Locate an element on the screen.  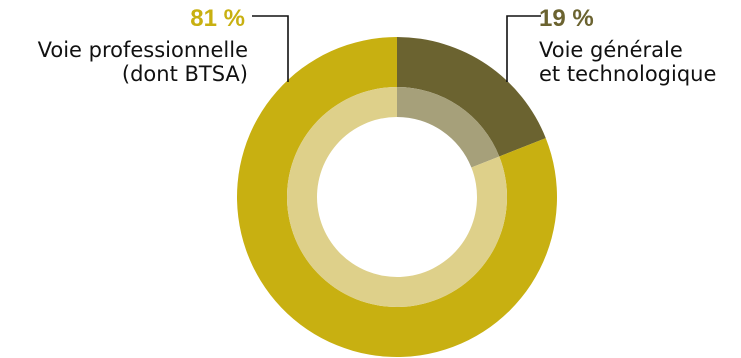
slice-outer-generale is located at coordinates (471, 97).